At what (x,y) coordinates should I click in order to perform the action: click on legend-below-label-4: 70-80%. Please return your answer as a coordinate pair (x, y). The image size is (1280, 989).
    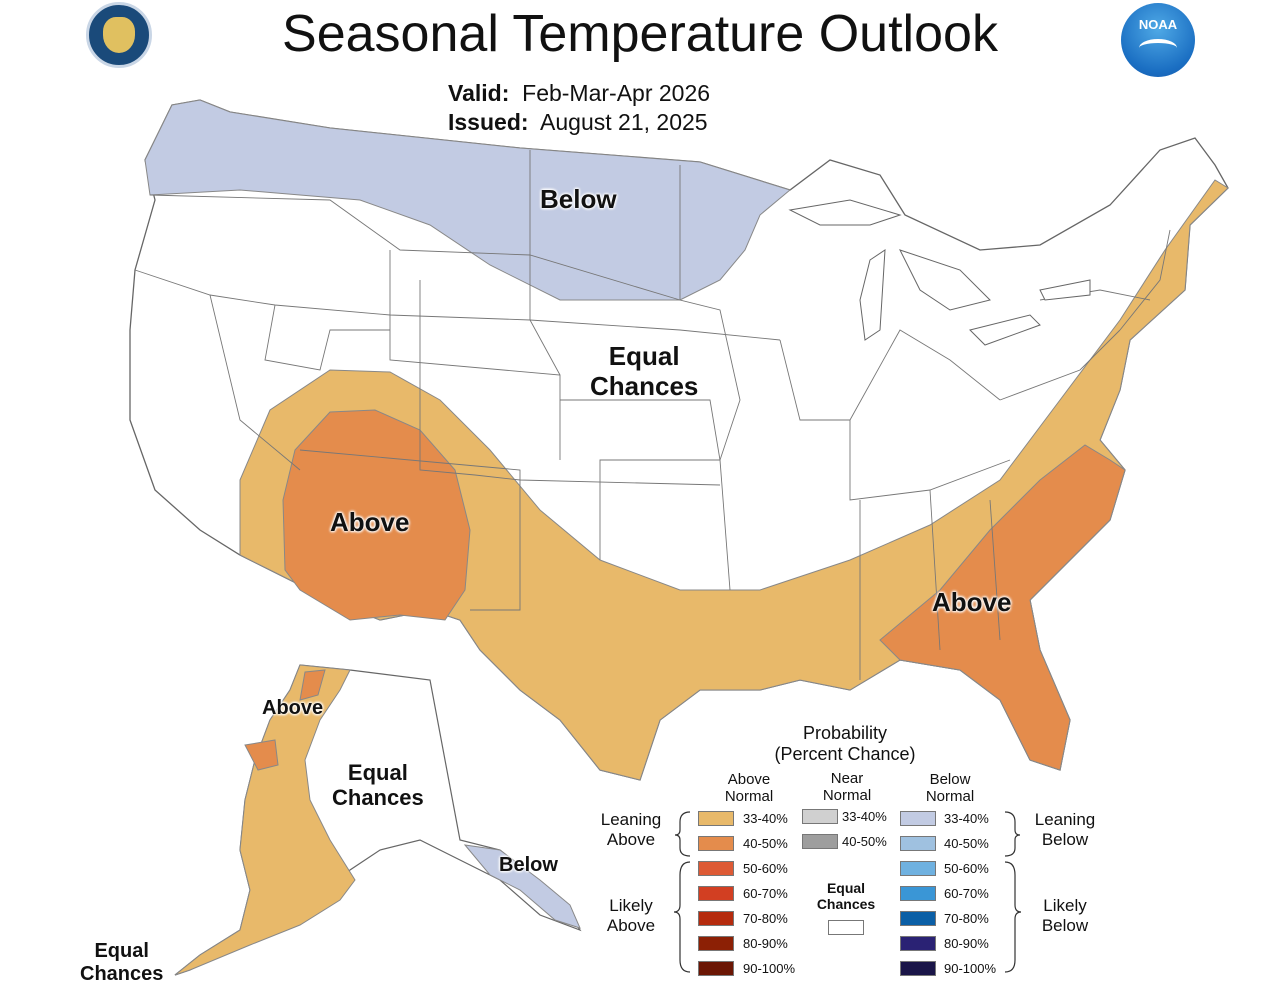
    Looking at the image, I should click on (966, 918).